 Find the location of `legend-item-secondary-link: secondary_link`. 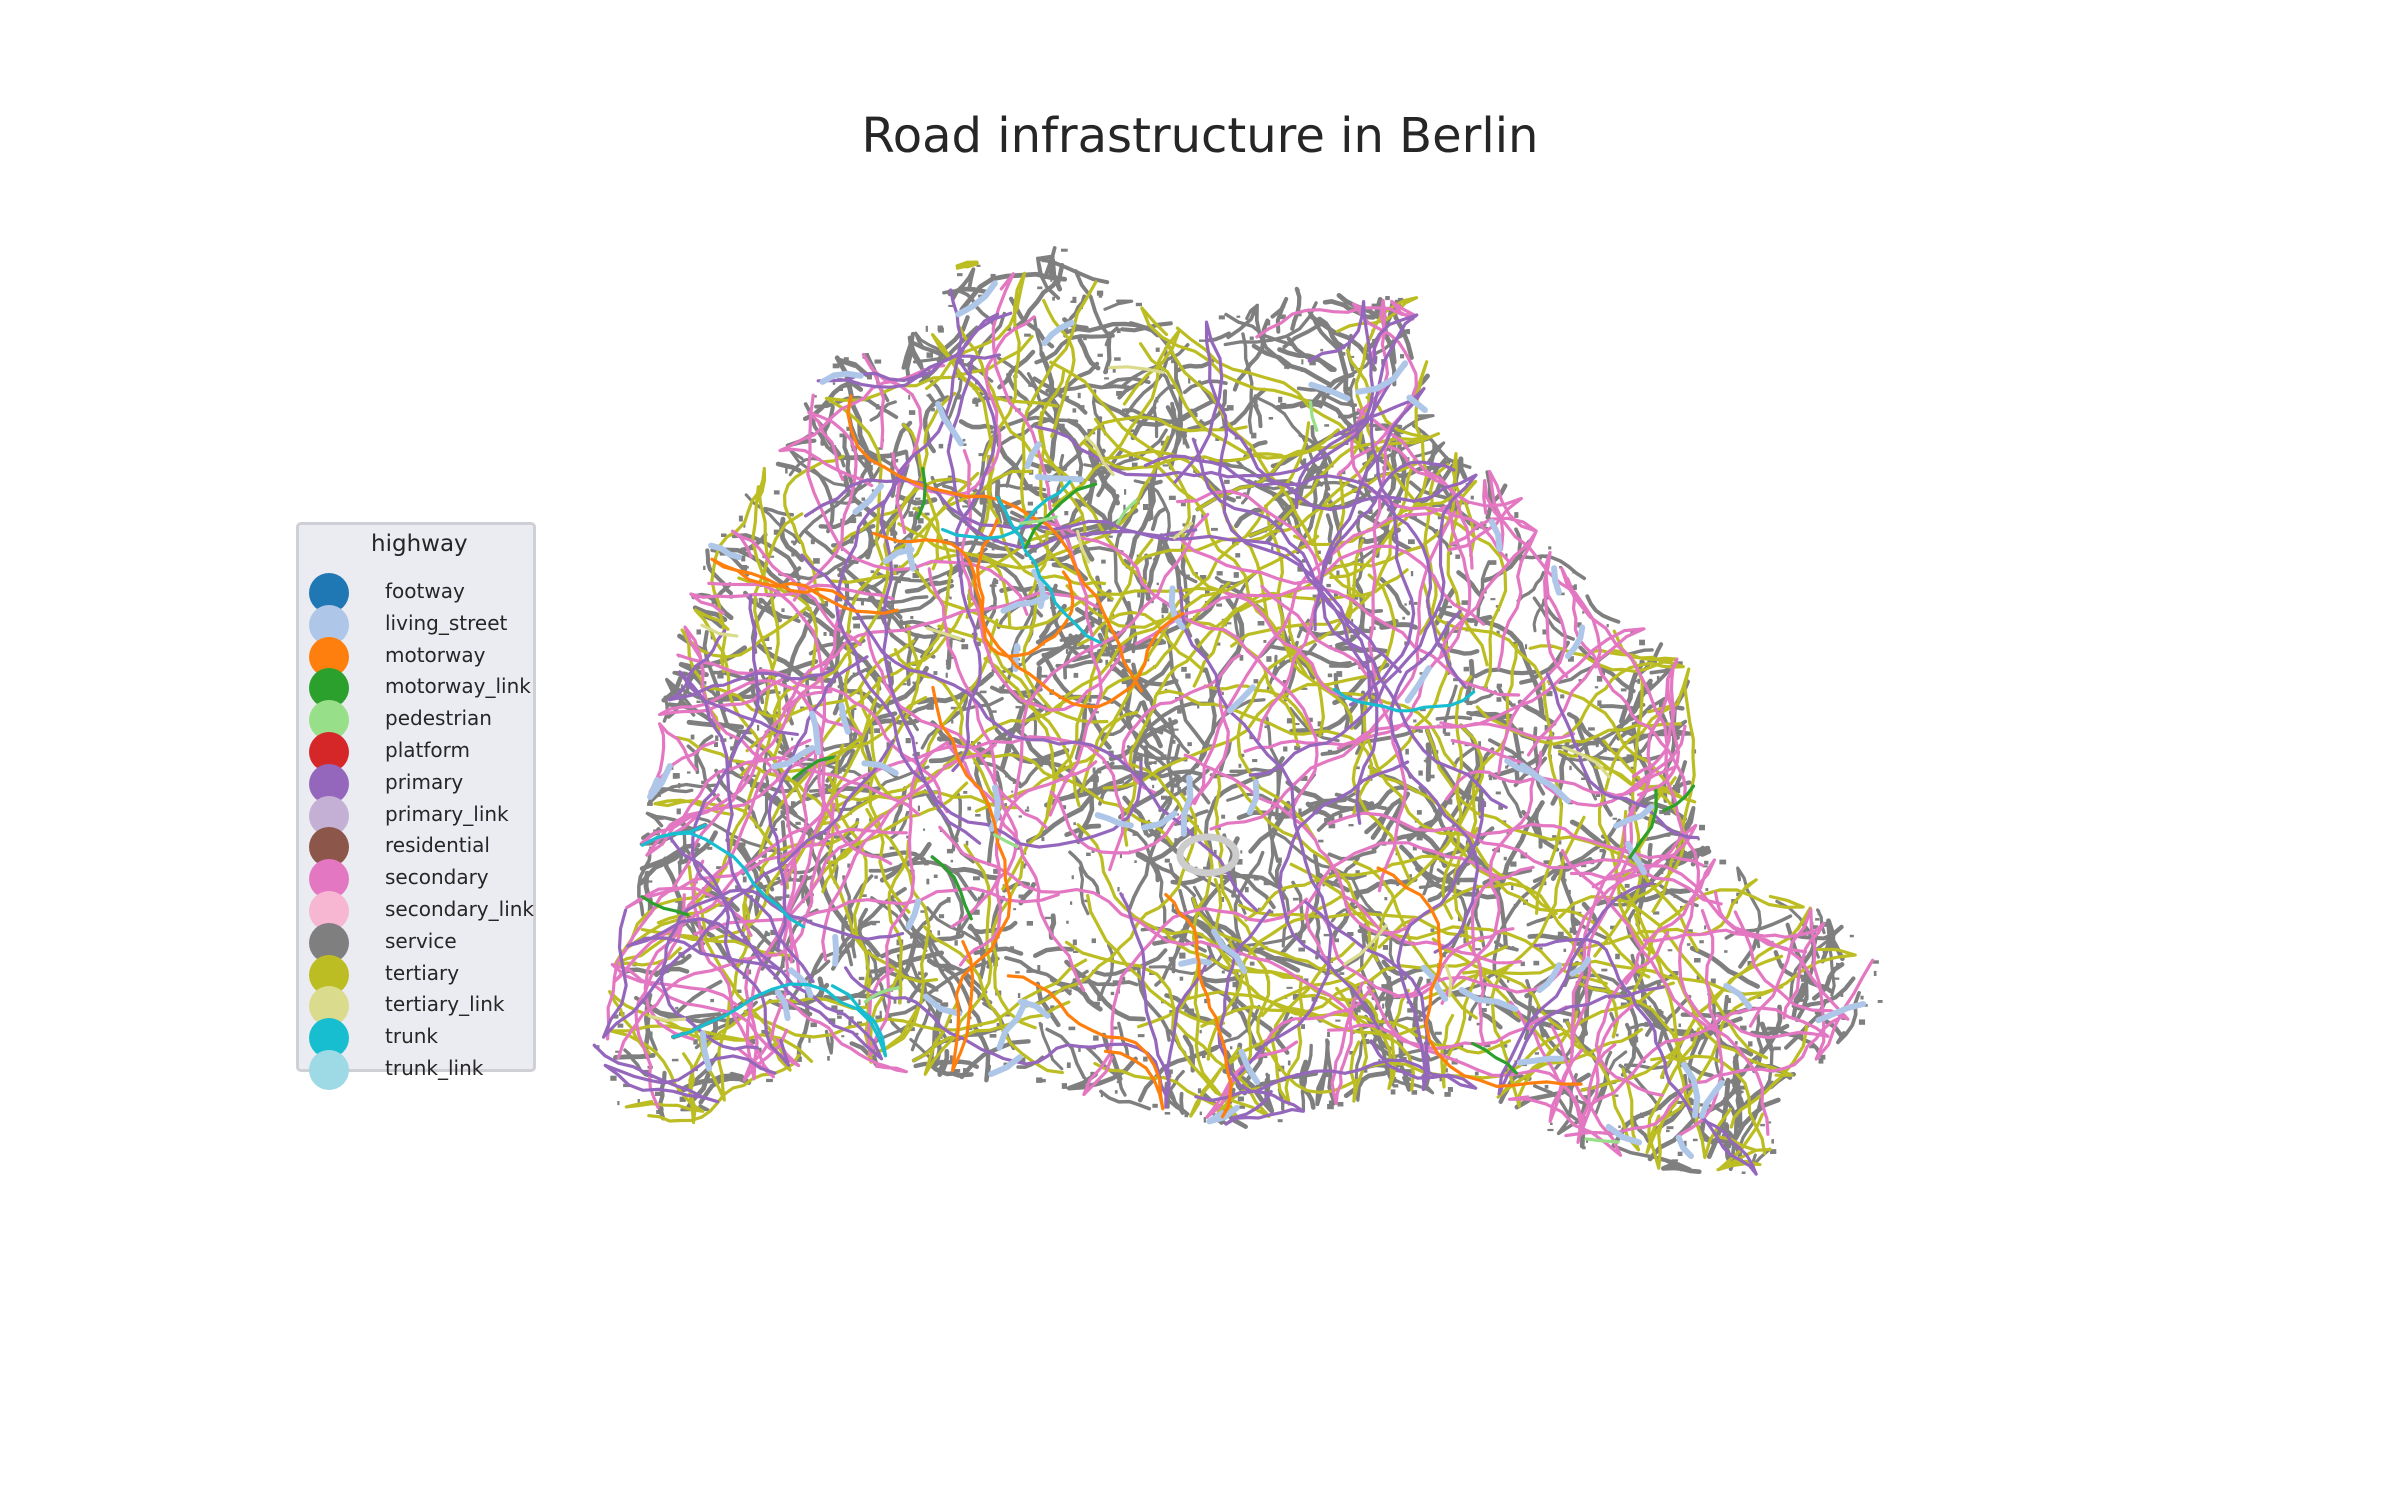

legend-item-secondary-link: secondary_link is located at coordinates (422, 911).